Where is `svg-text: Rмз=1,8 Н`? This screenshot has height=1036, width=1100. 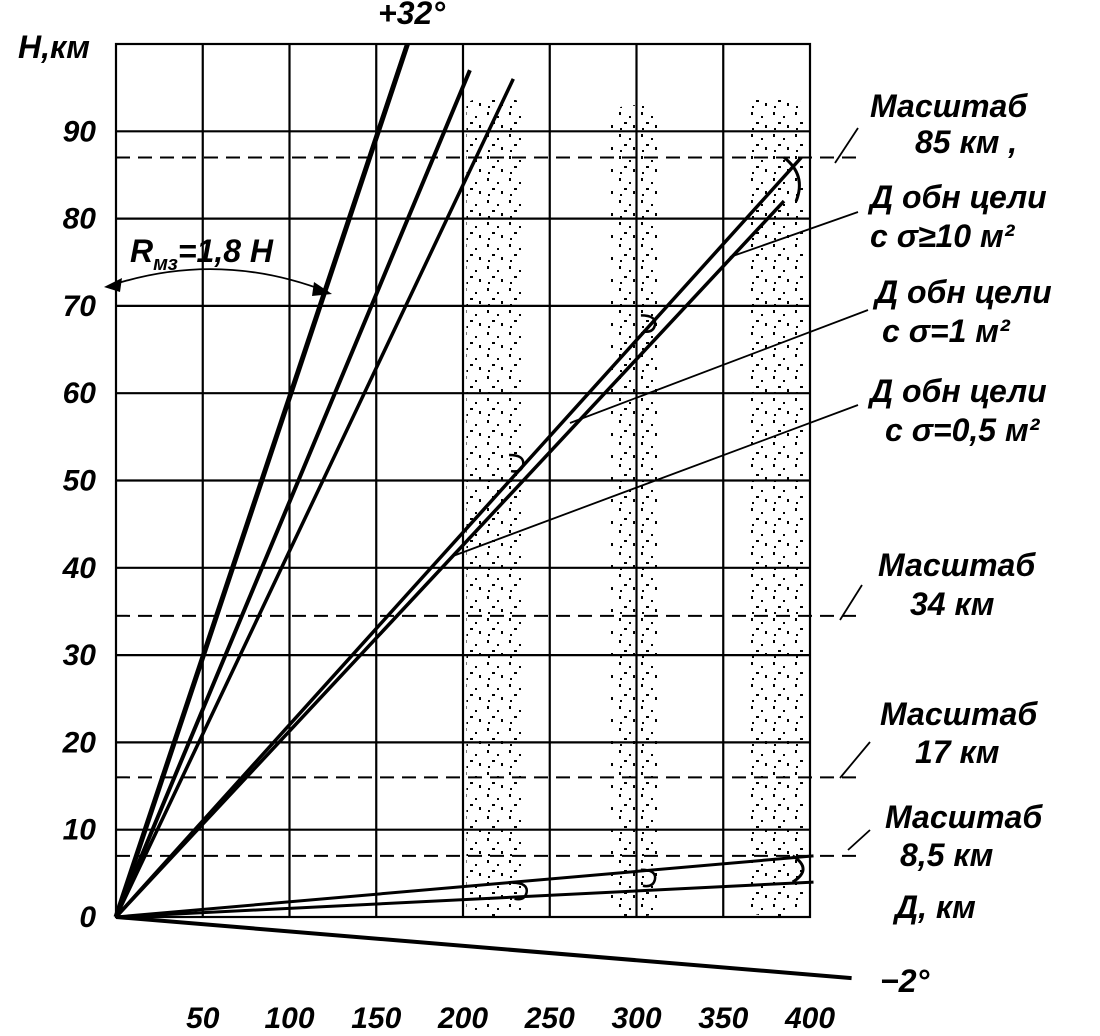 svg-text: Rмз=1,8 Н is located at coordinates (202, 254).